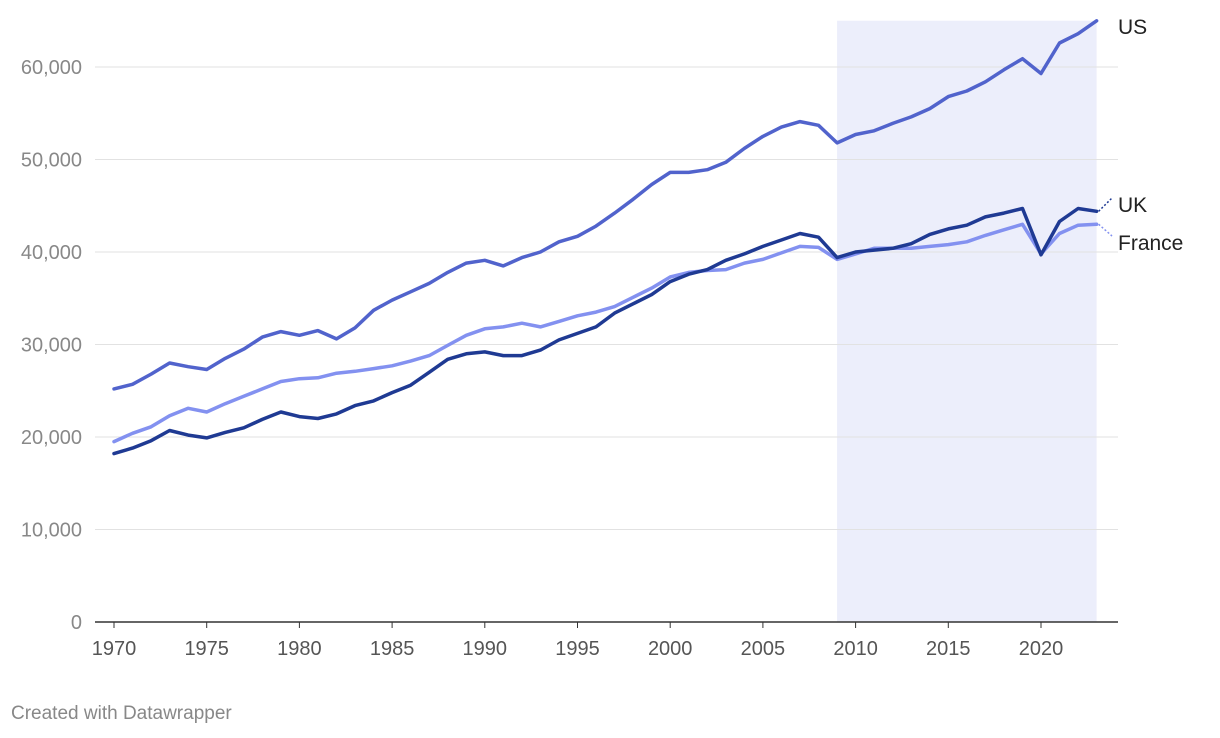  I want to click on x-tick-label: 2000, so click(670, 649).